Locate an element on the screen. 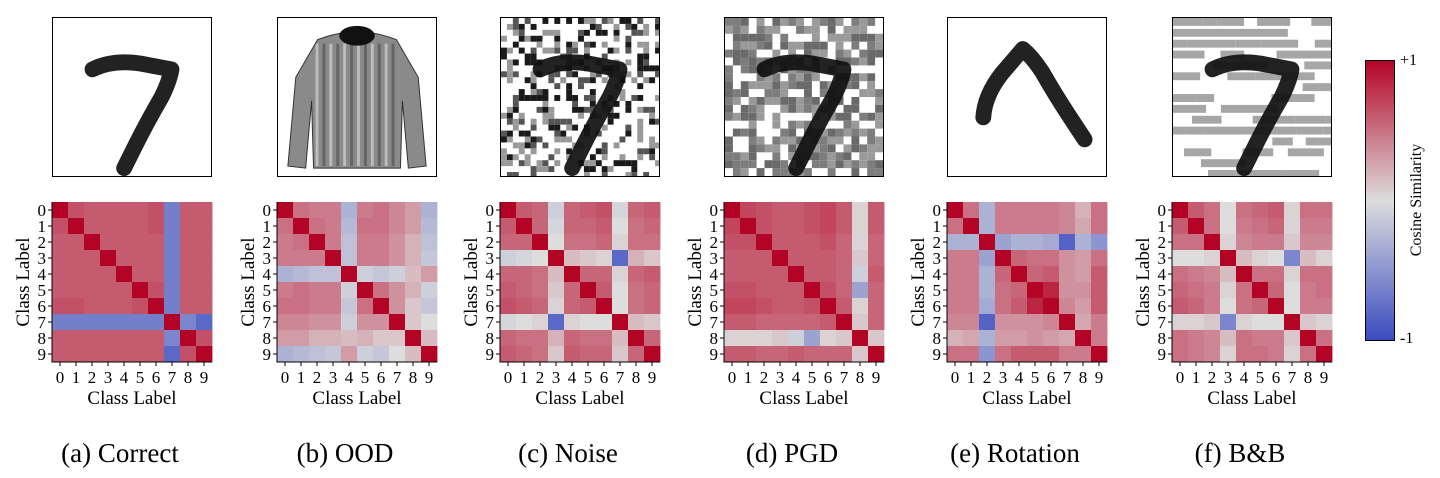 The height and width of the screenshot is (478, 1440). x-axis-label: Class Label is located at coordinates (1251, 398).